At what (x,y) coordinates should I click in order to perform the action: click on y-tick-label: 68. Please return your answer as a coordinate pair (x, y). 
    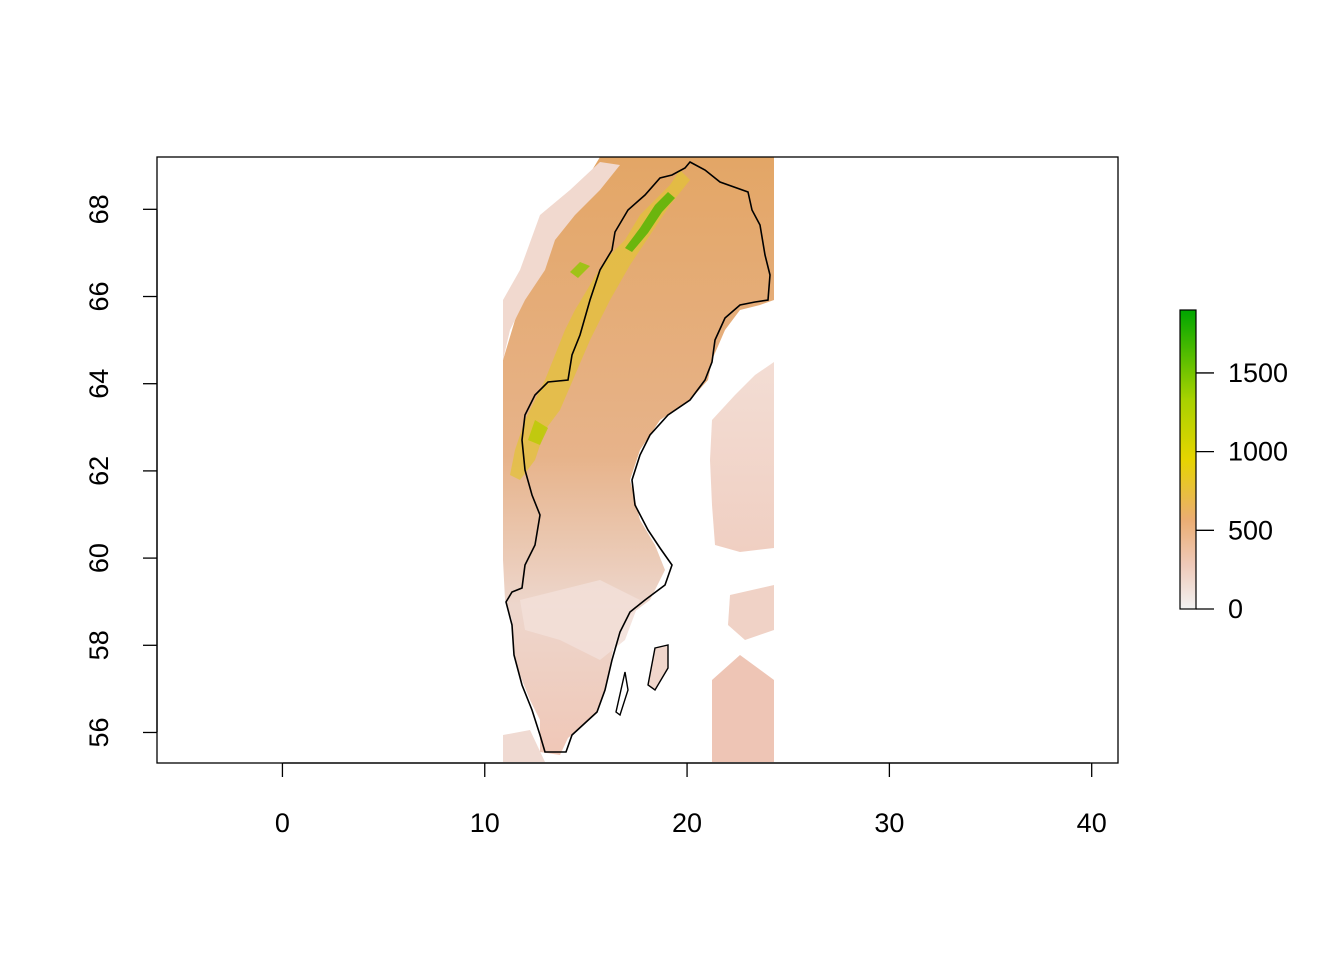
    Looking at the image, I should click on (99, 209).